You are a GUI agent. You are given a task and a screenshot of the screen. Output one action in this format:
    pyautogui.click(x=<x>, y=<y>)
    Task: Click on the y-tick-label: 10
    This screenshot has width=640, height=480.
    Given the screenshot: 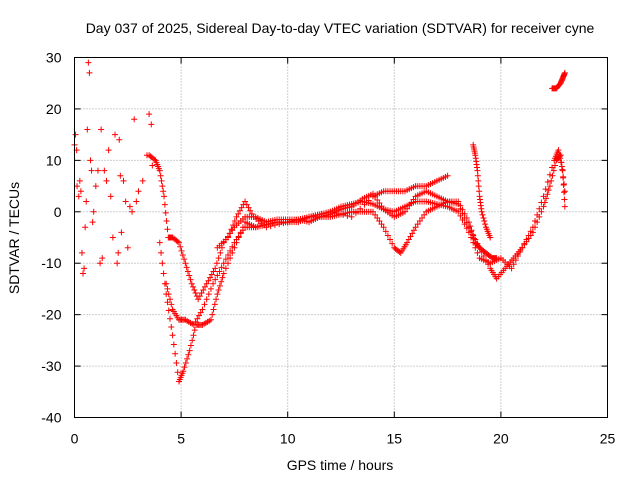 What is the action you would take?
    pyautogui.click(x=54, y=160)
    